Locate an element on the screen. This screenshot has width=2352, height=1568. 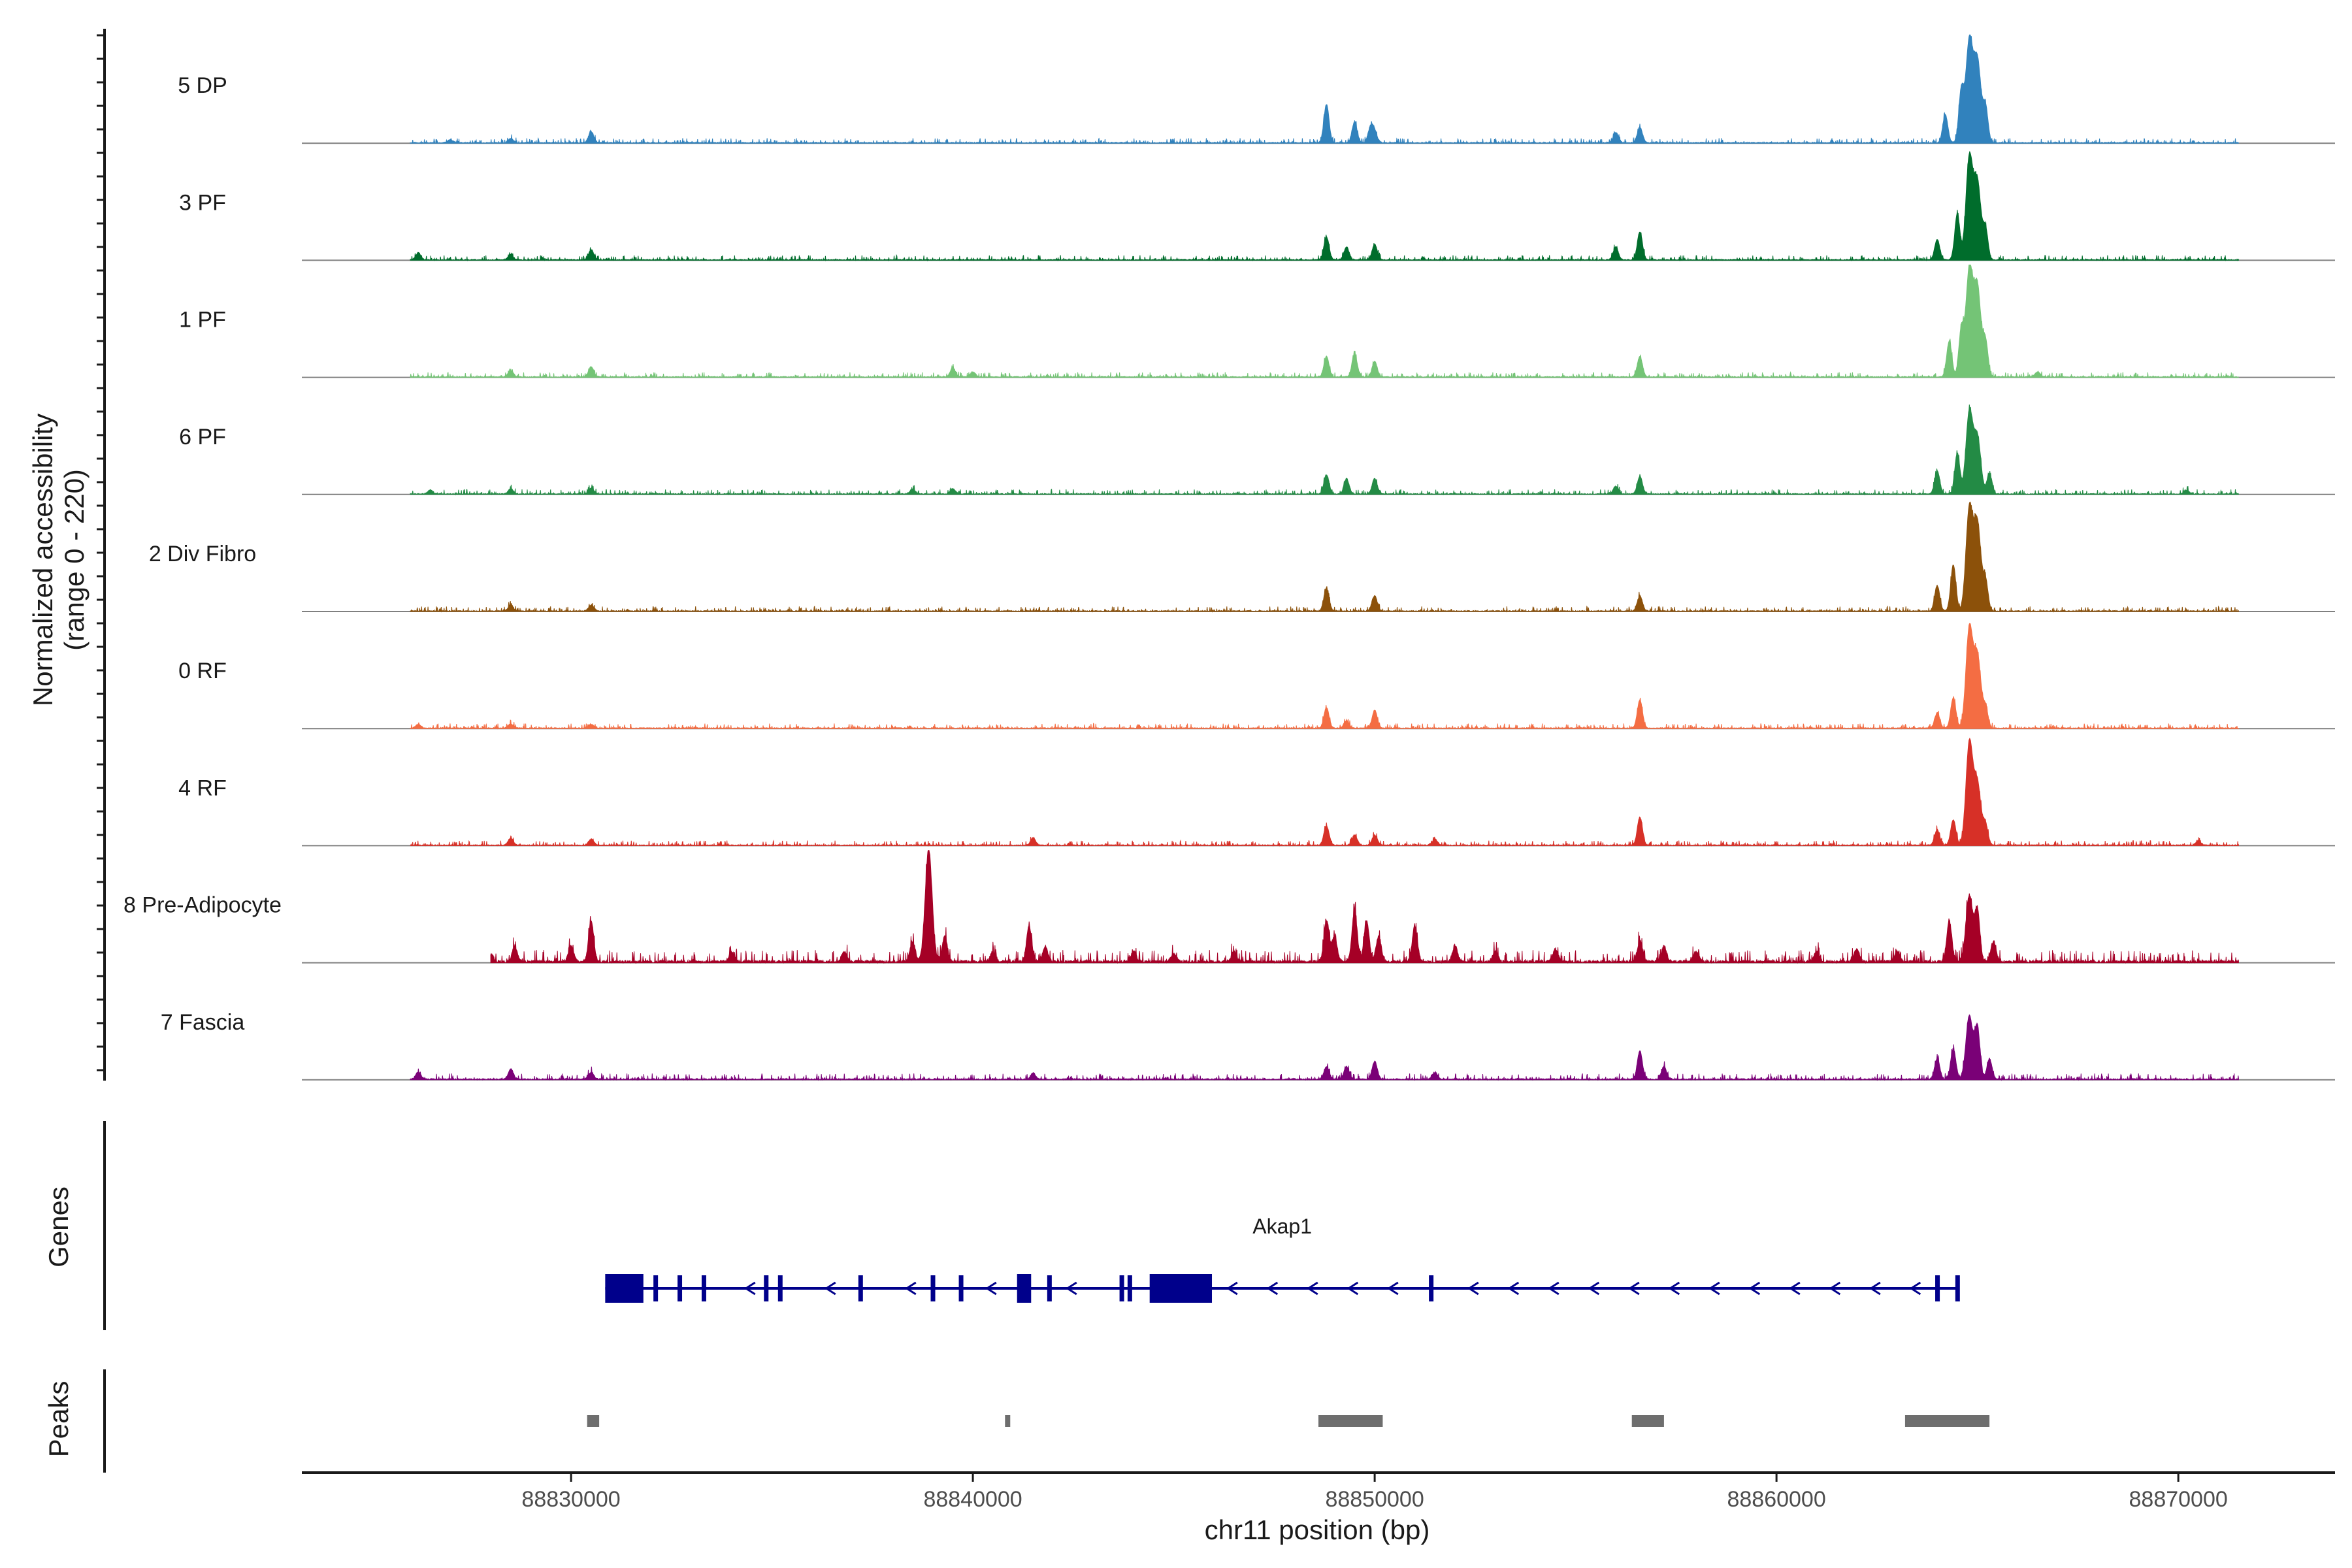
peaks-panel-title: Peaks is located at coordinates (58, 1419).